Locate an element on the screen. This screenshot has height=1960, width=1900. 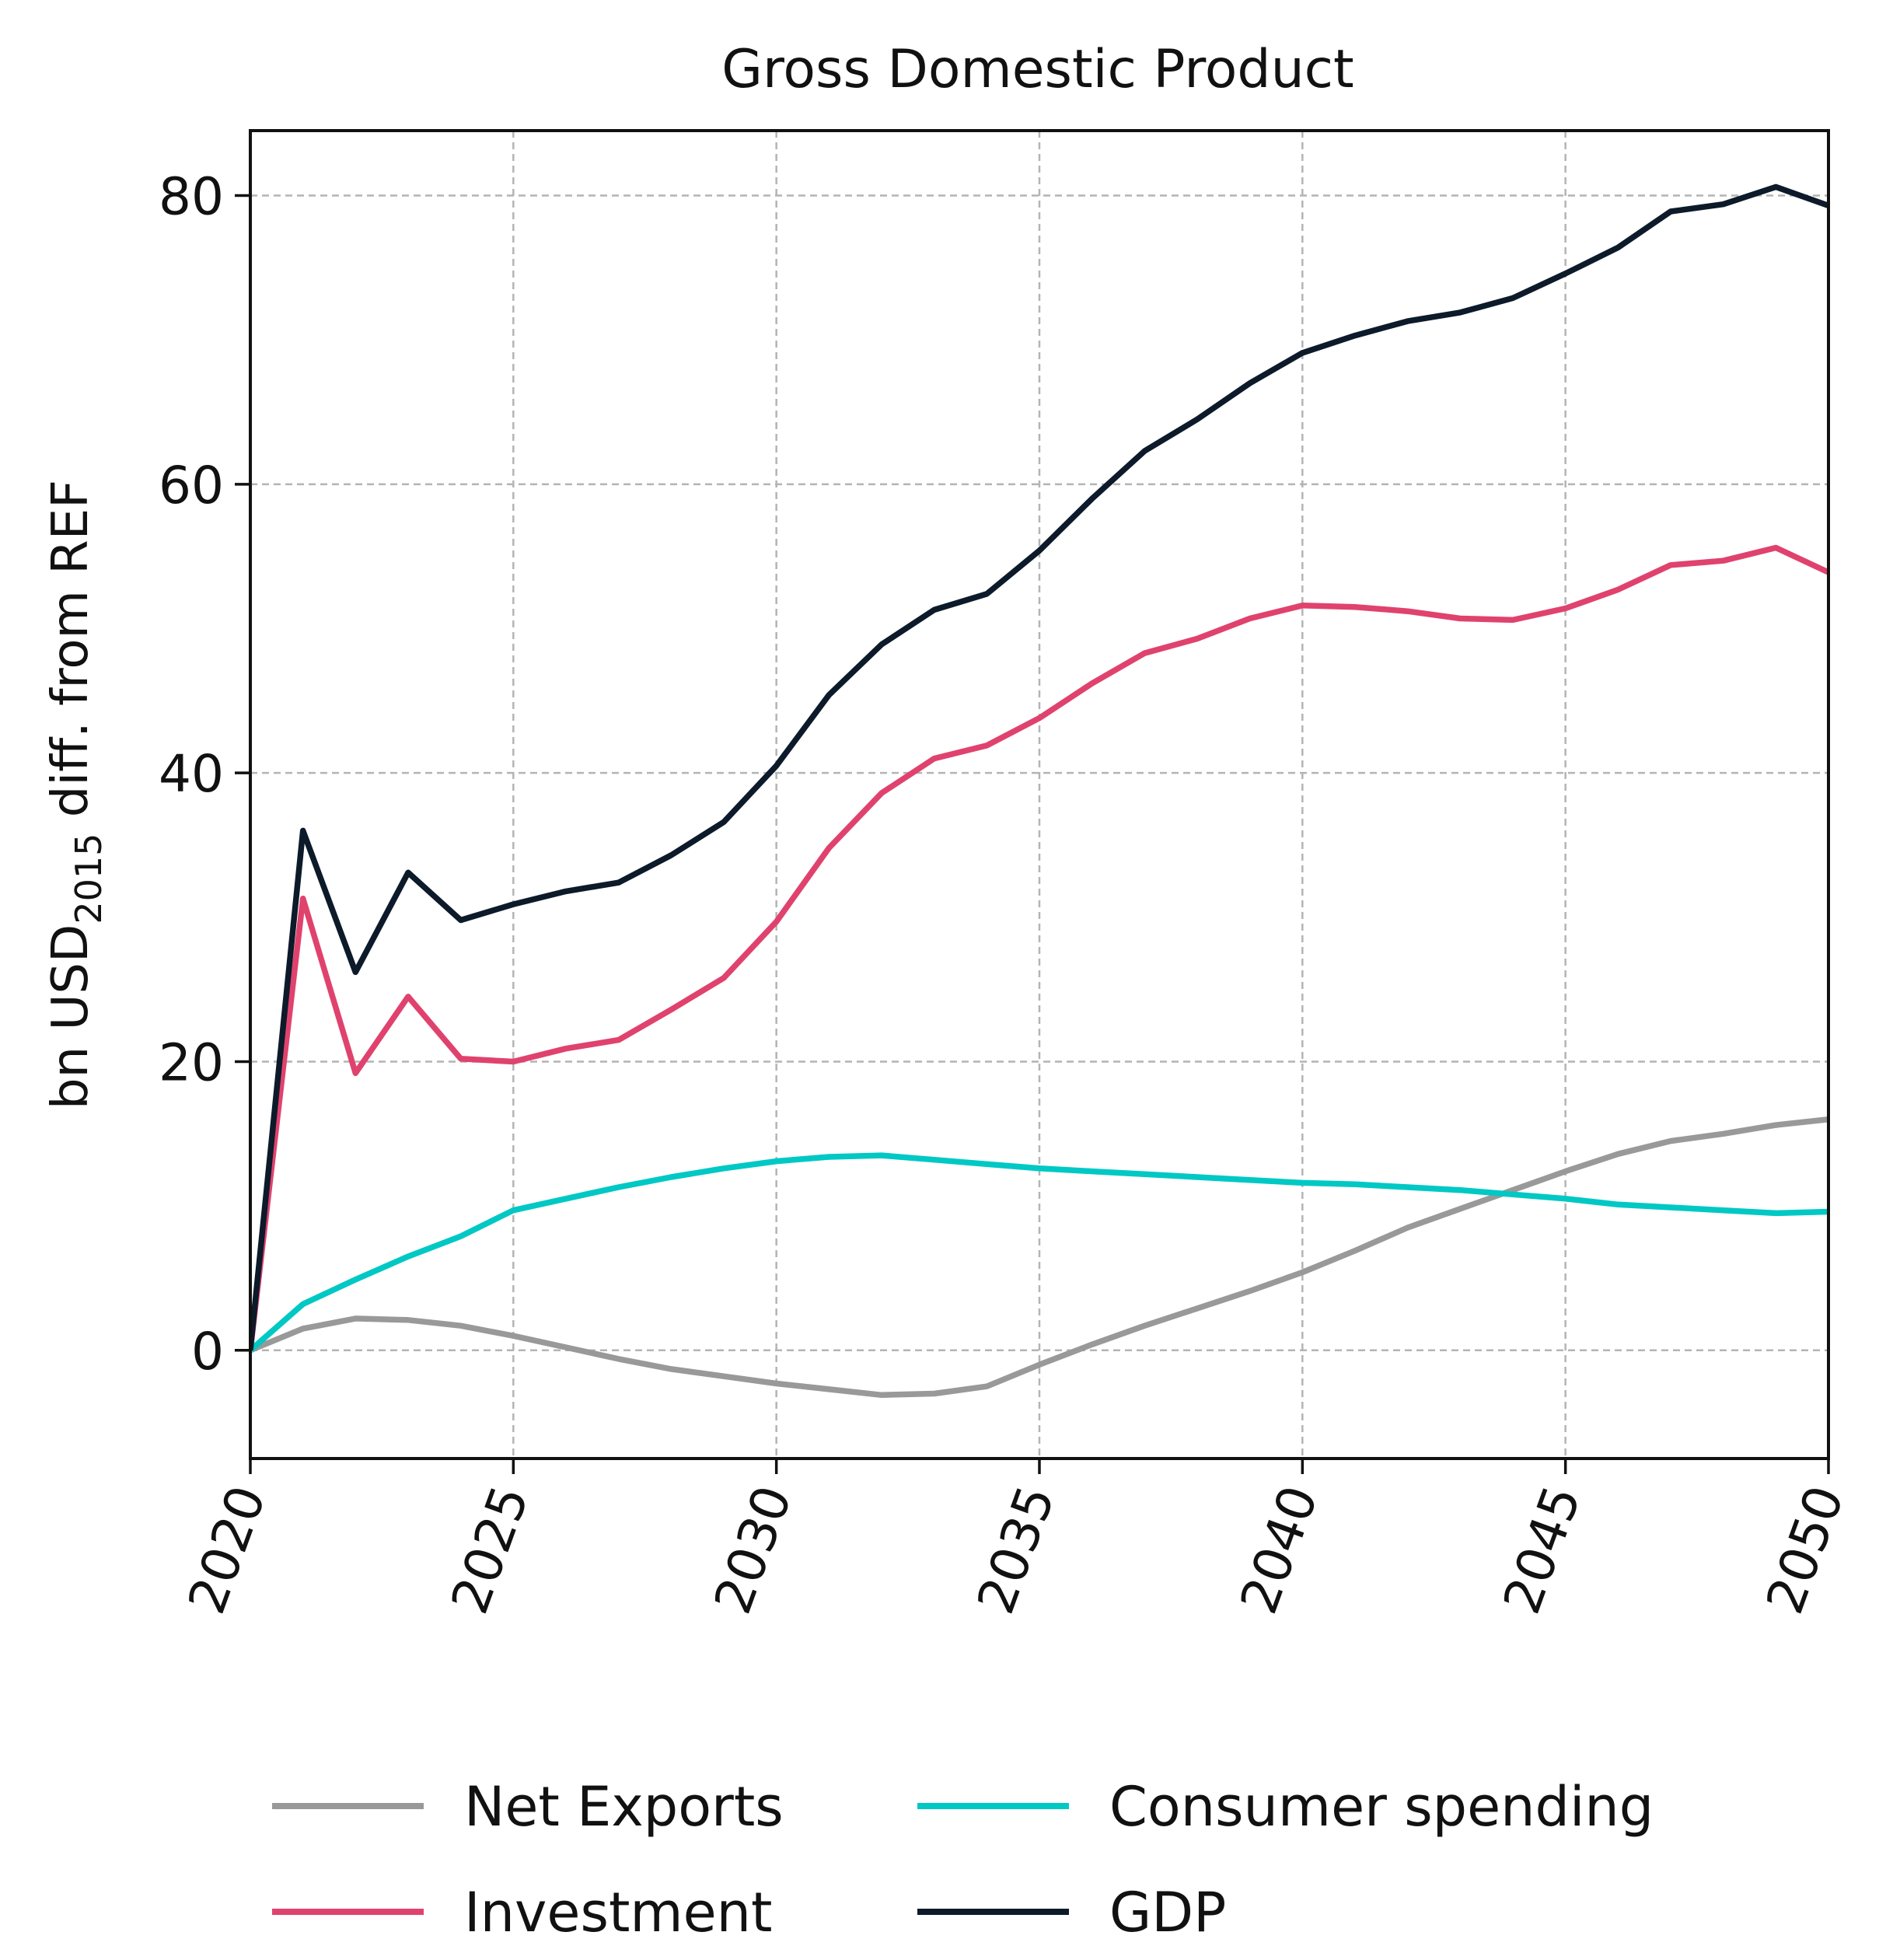
y-tick-label-0: 0 is located at coordinates (207, 1352).